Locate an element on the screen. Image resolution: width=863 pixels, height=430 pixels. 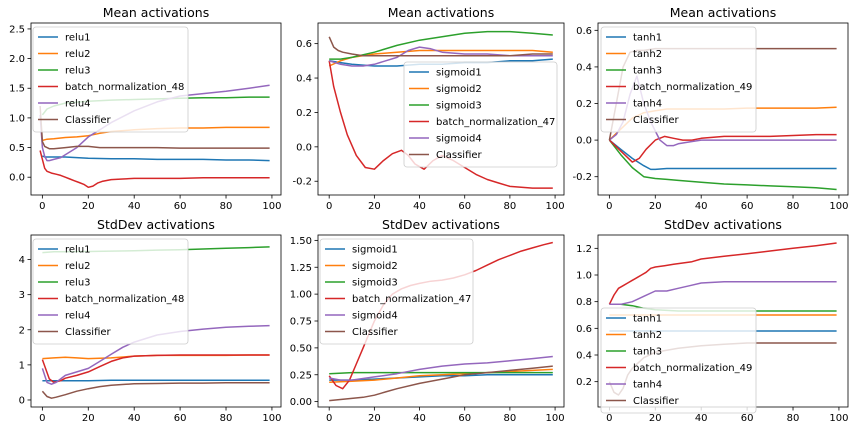
y-tick-label: -0.2 is located at coordinates (582, 177).